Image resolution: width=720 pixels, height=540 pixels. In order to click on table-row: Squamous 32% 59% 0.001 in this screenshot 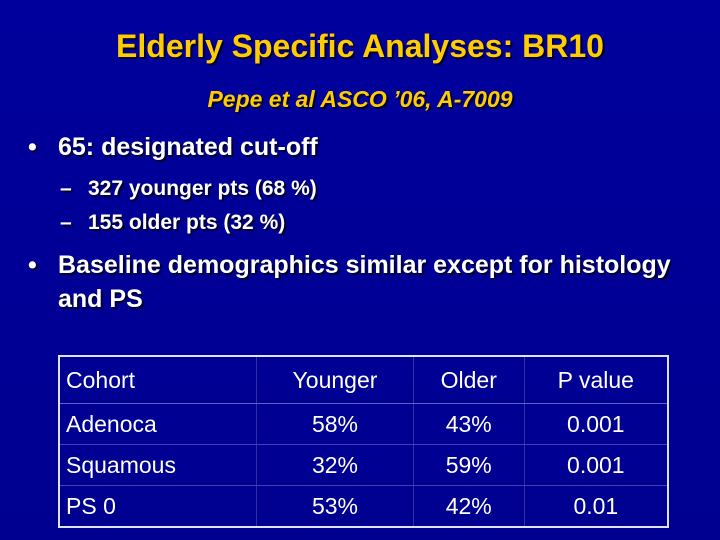, I will do `click(363, 465)`.